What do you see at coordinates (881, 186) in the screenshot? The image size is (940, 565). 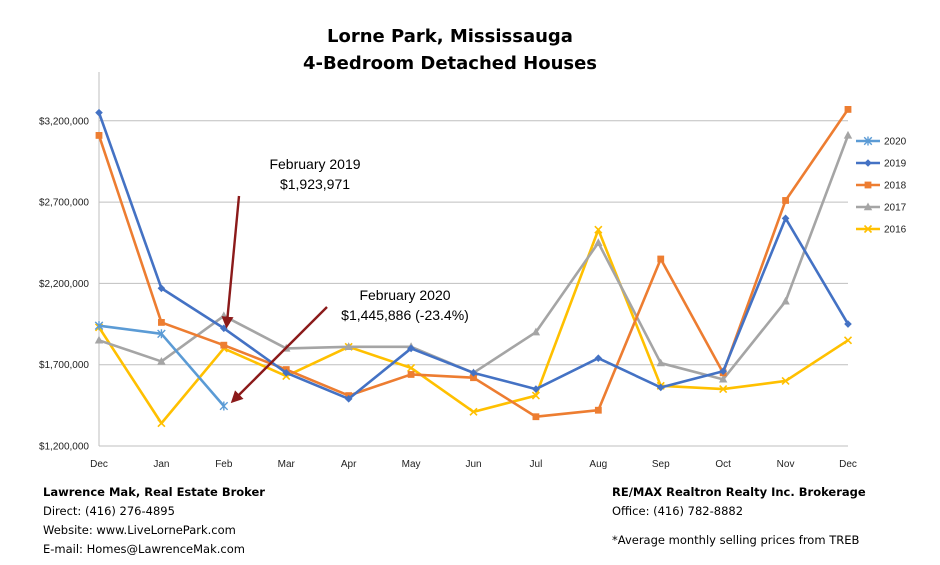 I see `legend-item-2018: 2018` at bounding box center [881, 186].